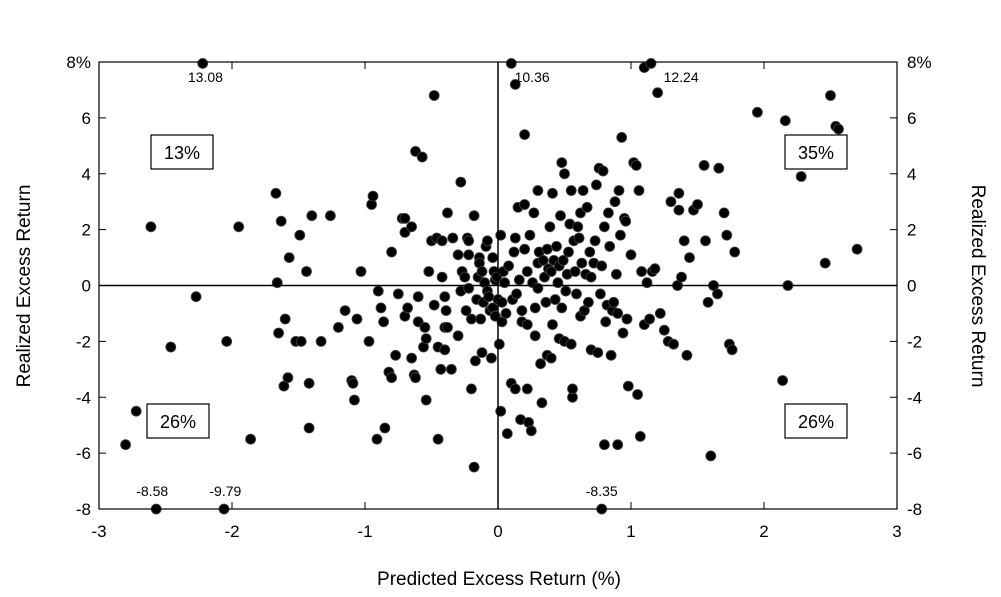 The image size is (1001, 597). What do you see at coordinates (630, 531) in the screenshot?
I see `x-tick-label: 1` at bounding box center [630, 531].